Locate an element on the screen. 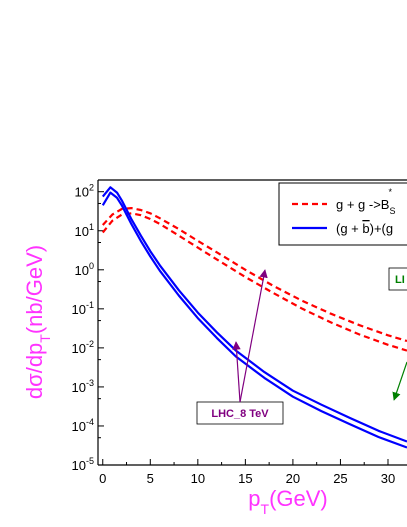 The width and height of the screenshot is (407, 527). x-axis-title: pT(GeV) is located at coordinates (288, 501).